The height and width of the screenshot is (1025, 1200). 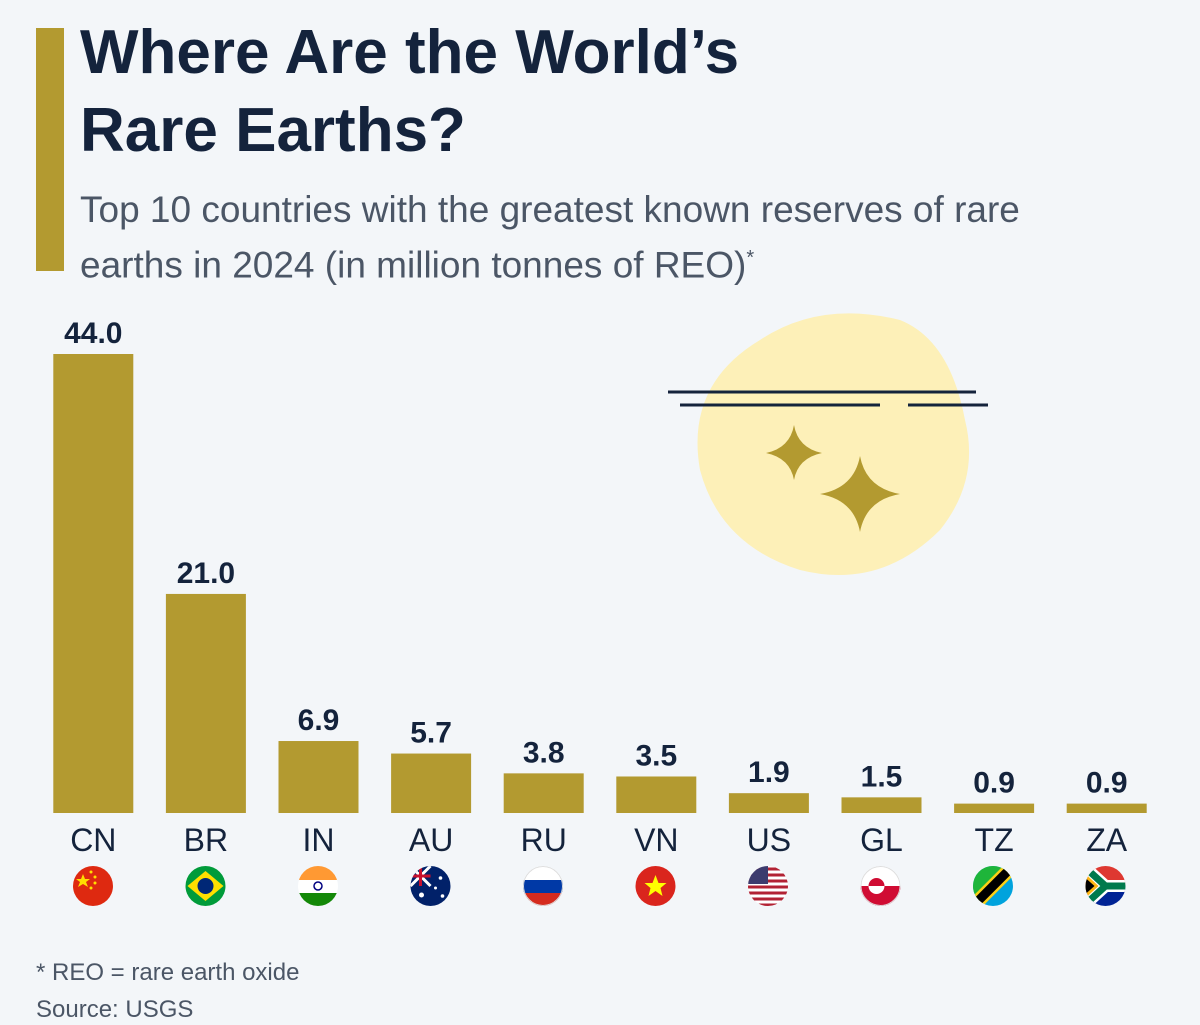 I want to click on x-tick-label: BR, so click(x=206, y=840).